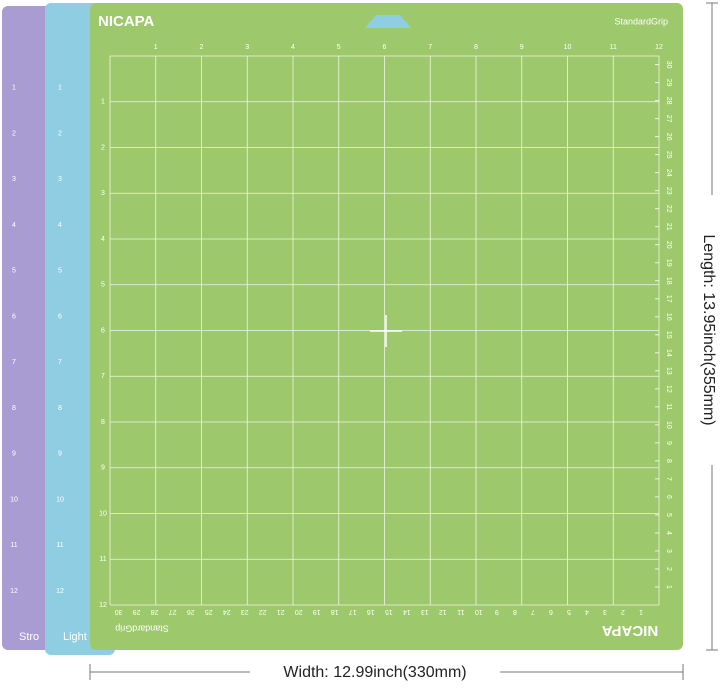 This screenshot has height=688, width=720. What do you see at coordinates (522, 47) in the screenshot?
I see `top-ruler-number: 9` at bounding box center [522, 47].